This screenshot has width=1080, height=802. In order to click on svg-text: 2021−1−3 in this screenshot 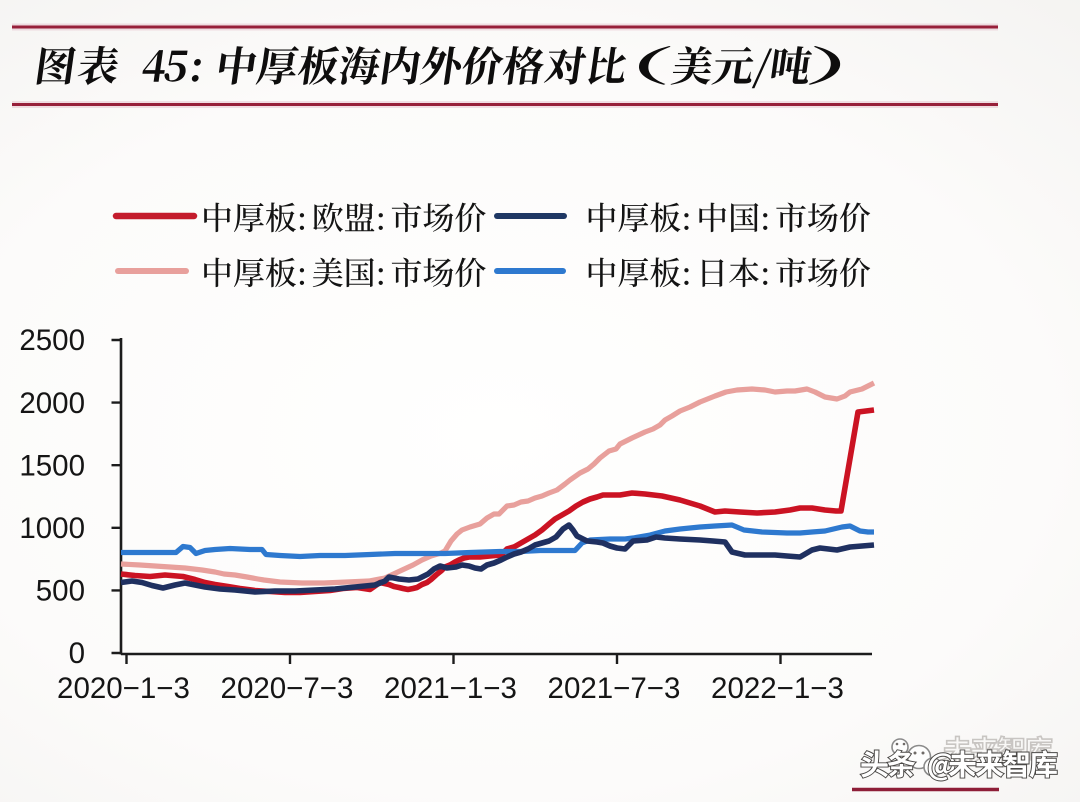, I will do `click(450, 688)`.